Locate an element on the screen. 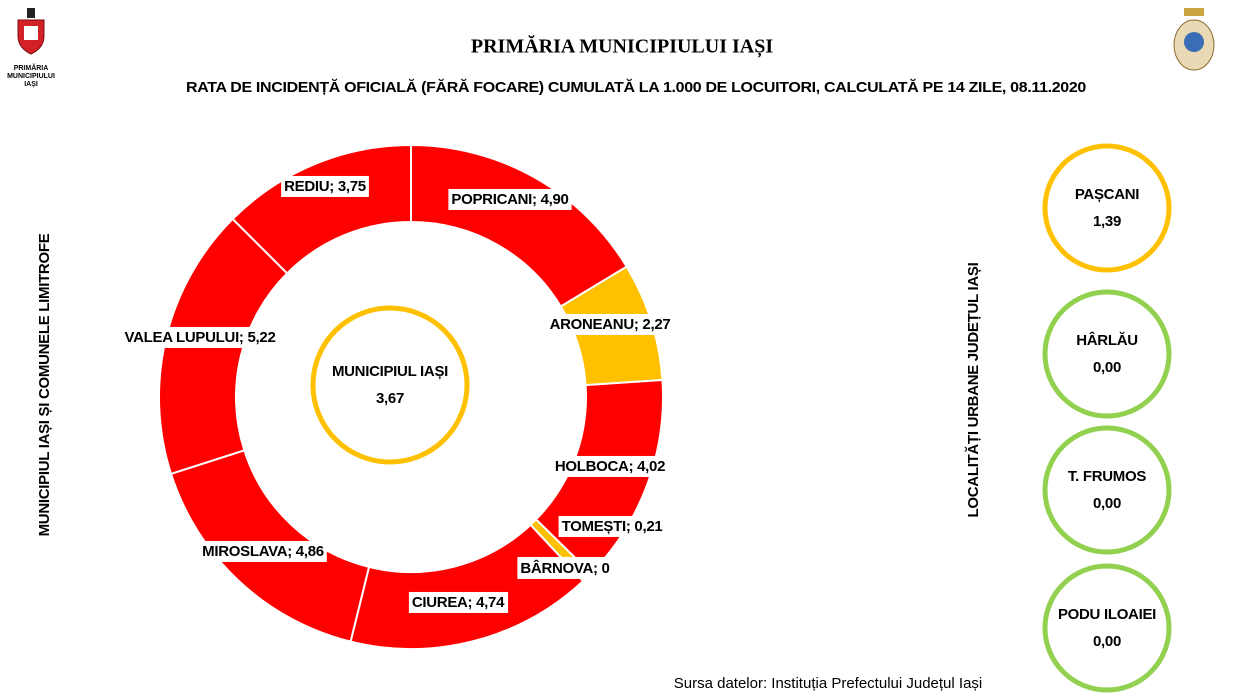 This screenshot has height=700, width=1244. indicator-name: T. FRUMOS is located at coordinates (1107, 476).